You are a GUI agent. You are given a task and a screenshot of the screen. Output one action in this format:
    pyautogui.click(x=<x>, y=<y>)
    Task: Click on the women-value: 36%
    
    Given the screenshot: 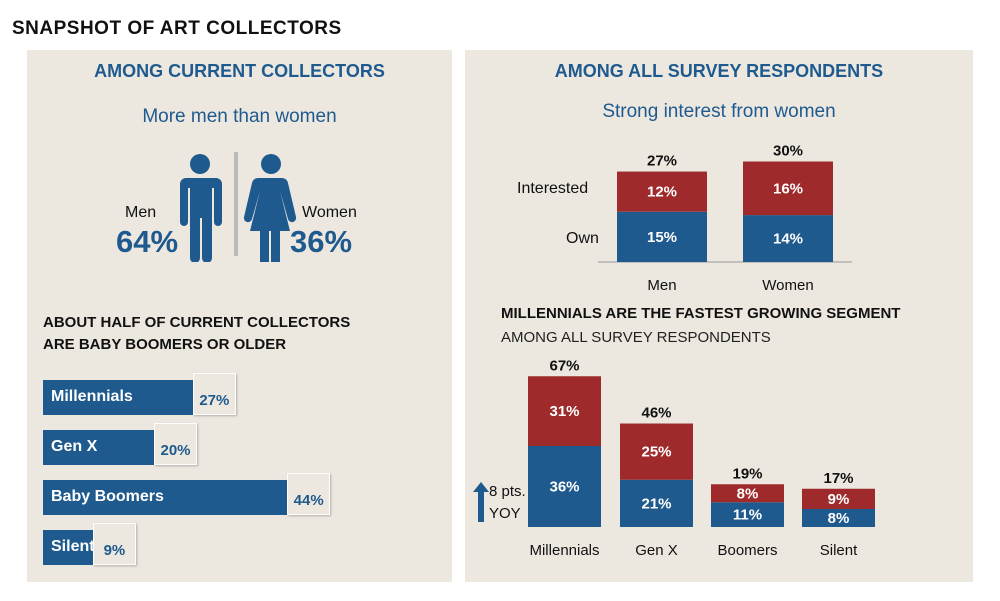 What is the action you would take?
    pyautogui.click(x=321, y=241)
    